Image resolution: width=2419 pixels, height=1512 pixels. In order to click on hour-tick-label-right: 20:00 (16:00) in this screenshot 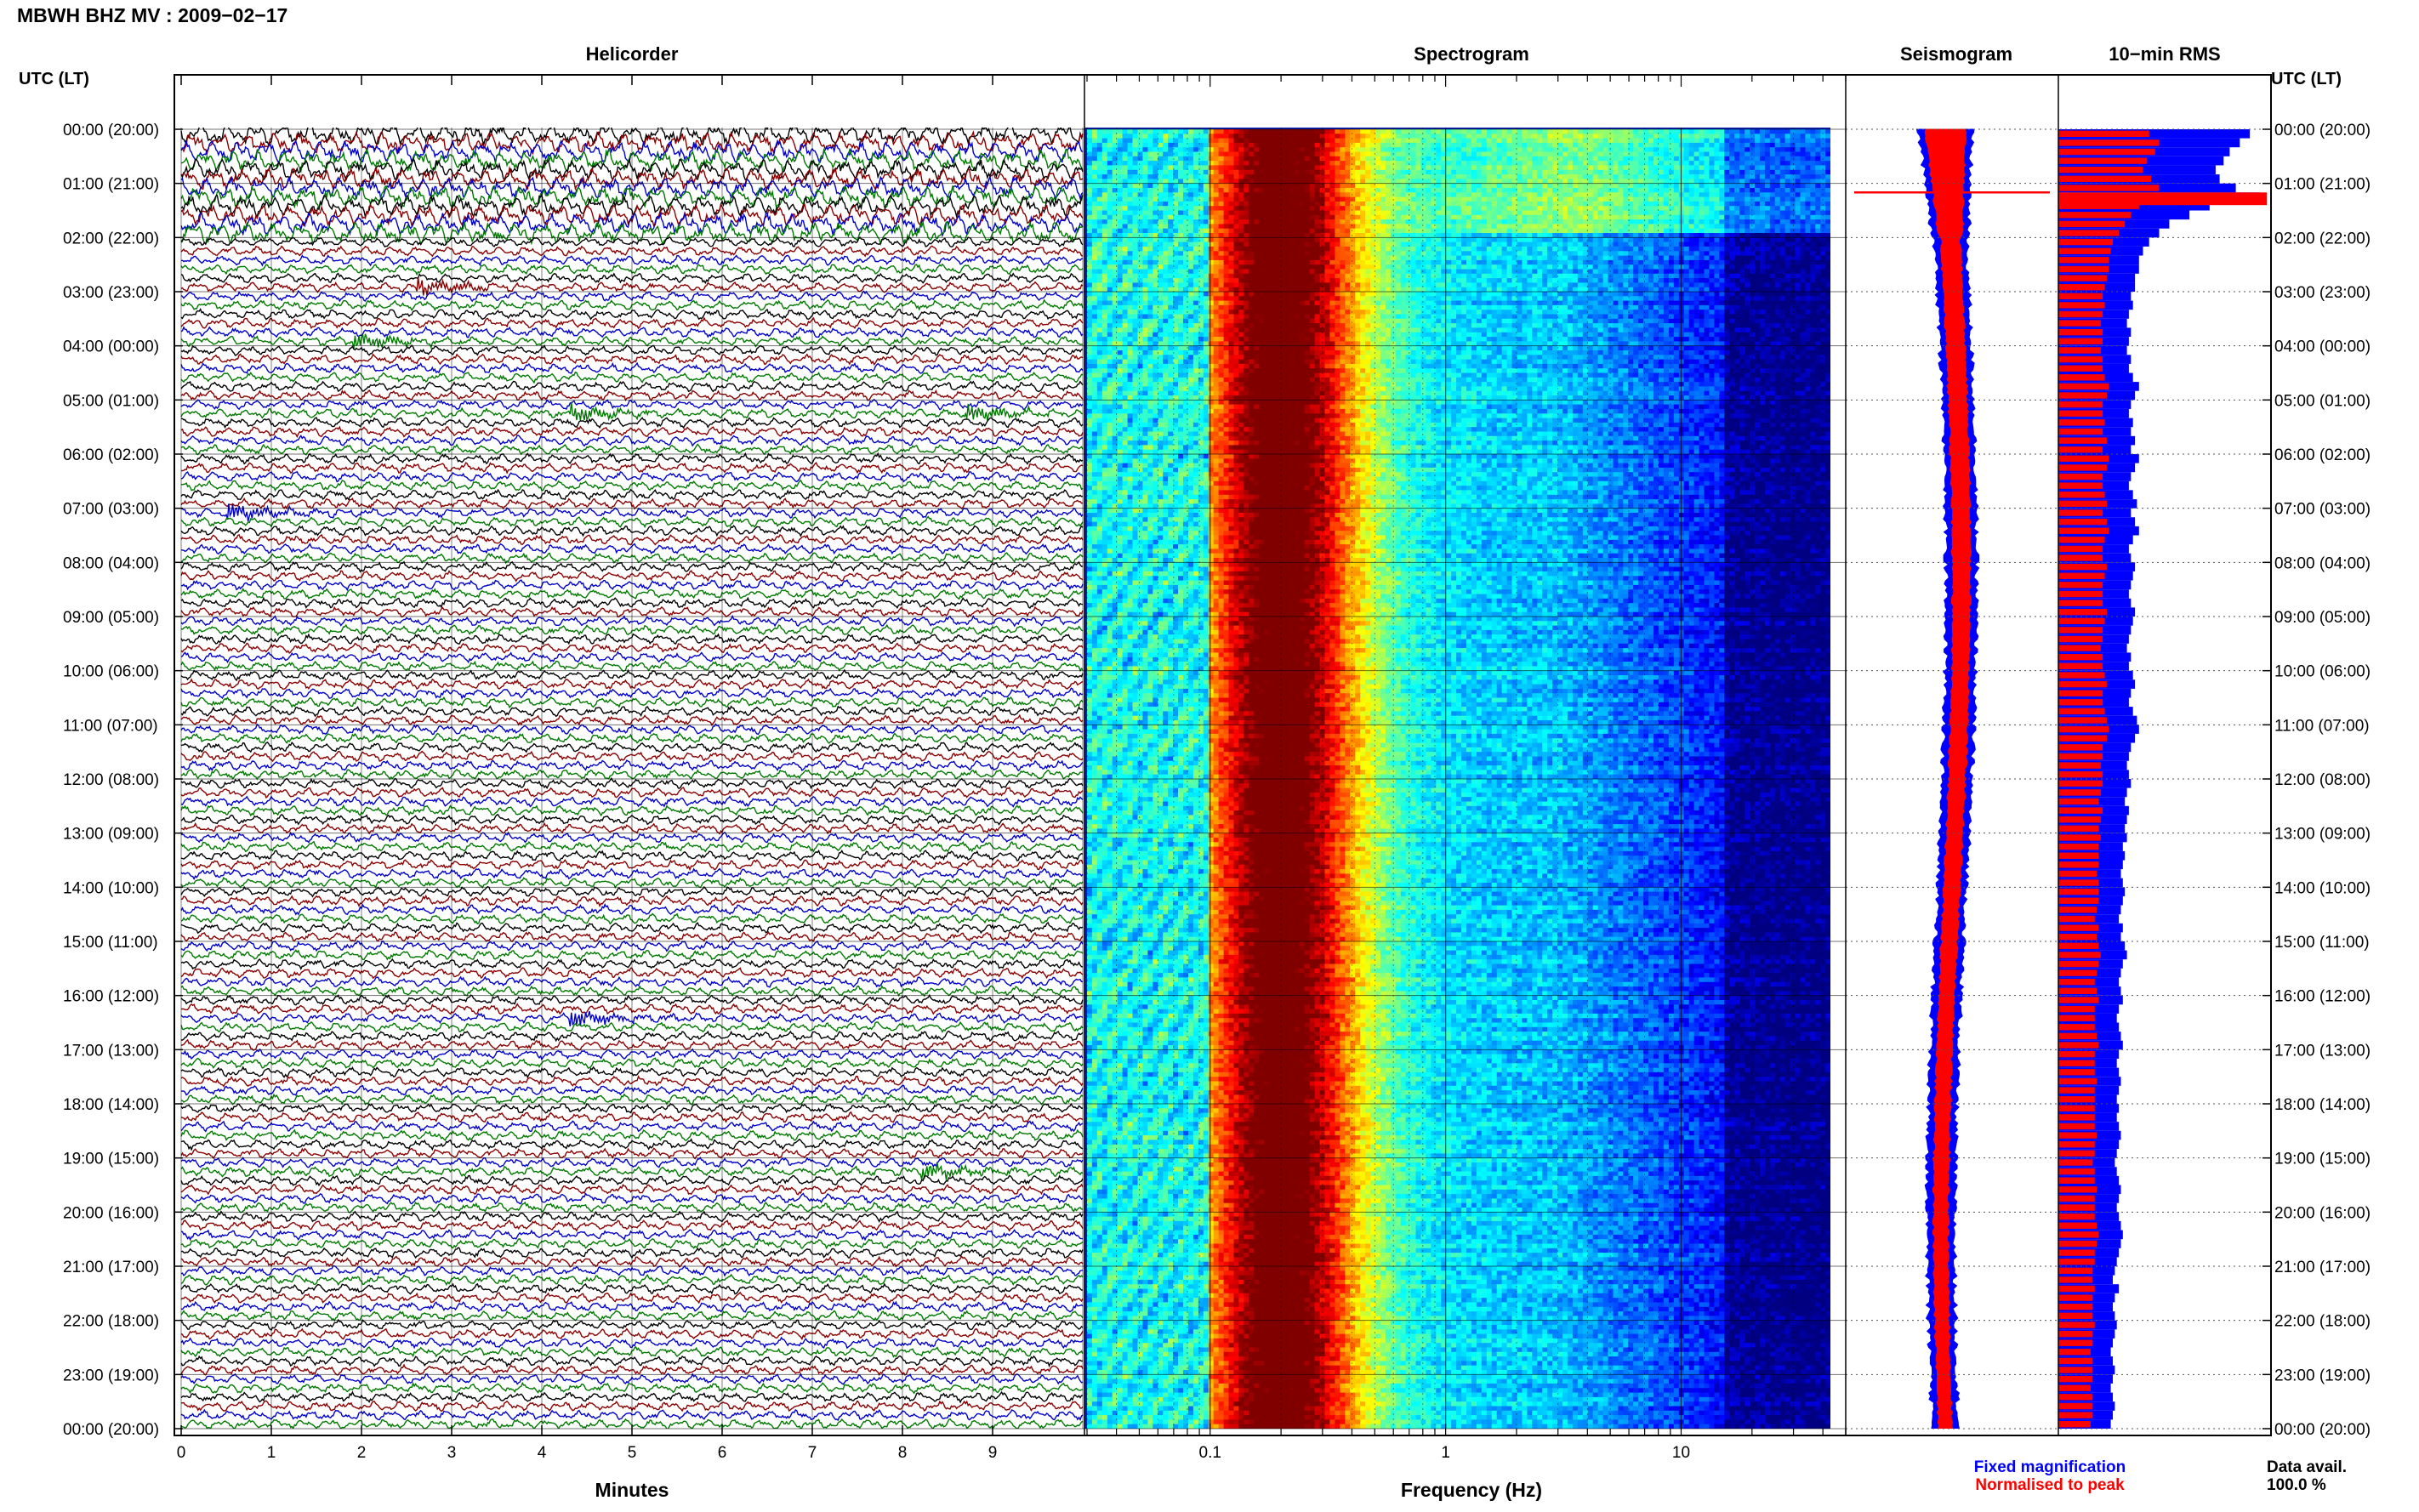, I will do `click(2322, 1213)`.